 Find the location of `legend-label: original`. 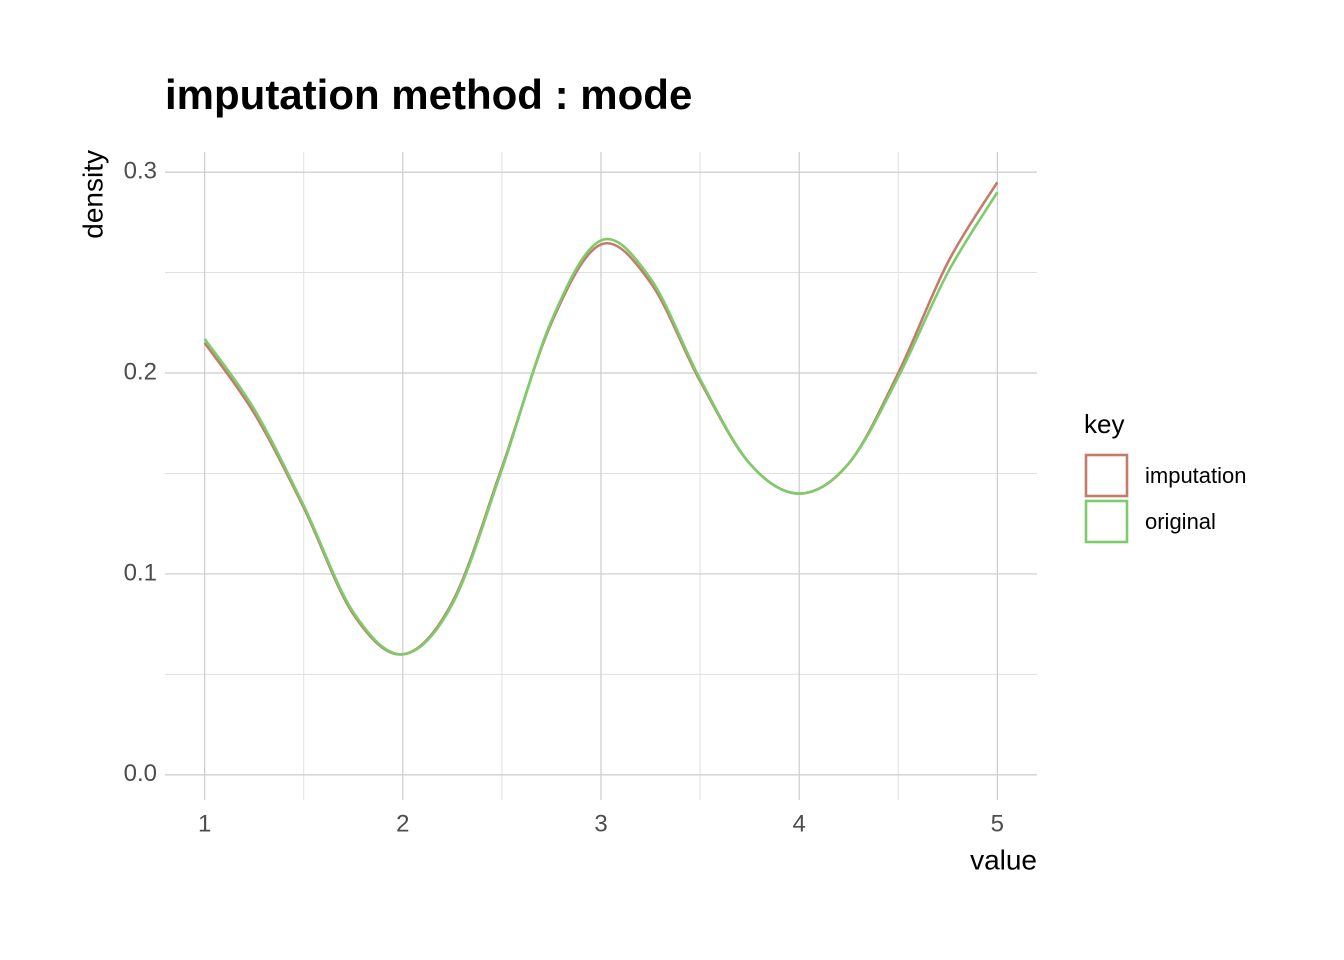

legend-label: original is located at coordinates (1180, 521).